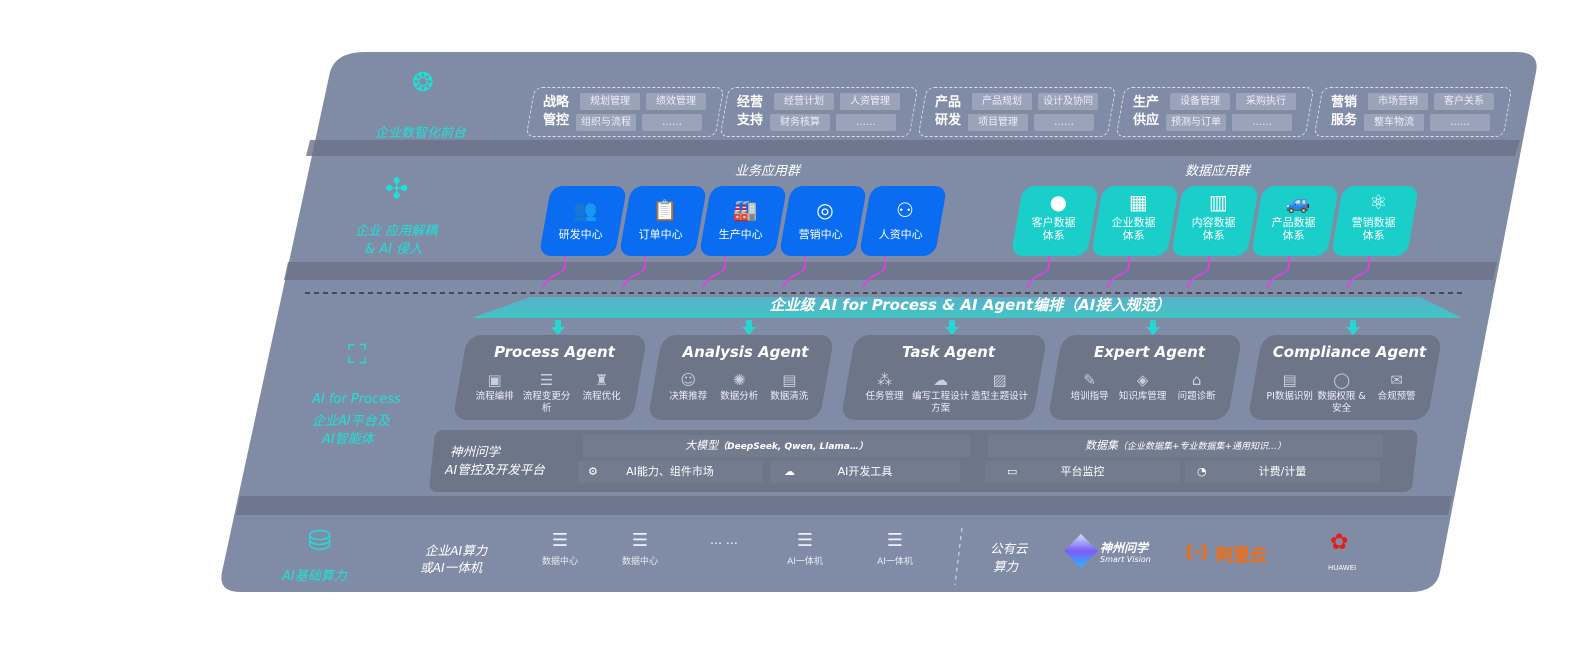 The height and width of the screenshot is (647, 1572). Describe the element at coordinates (351, 421) in the screenshot. I see `ai-label-2: 企业AI平台及` at that location.